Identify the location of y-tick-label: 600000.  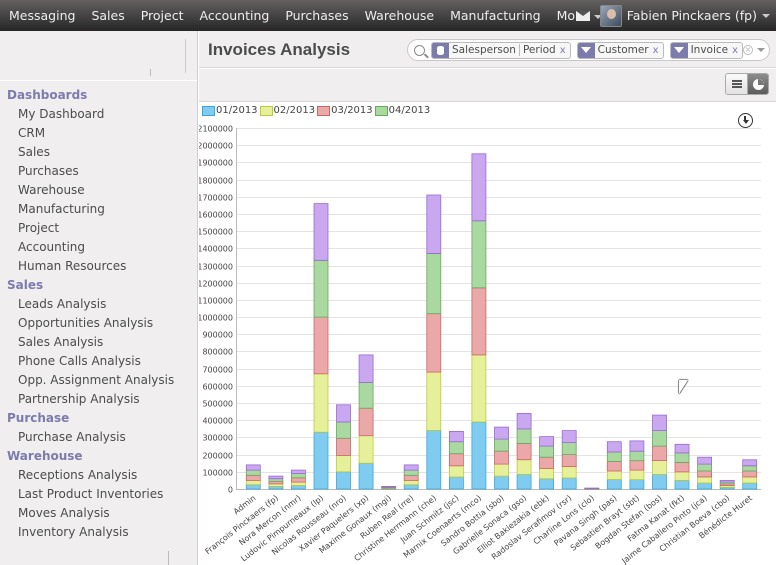
(217, 387).